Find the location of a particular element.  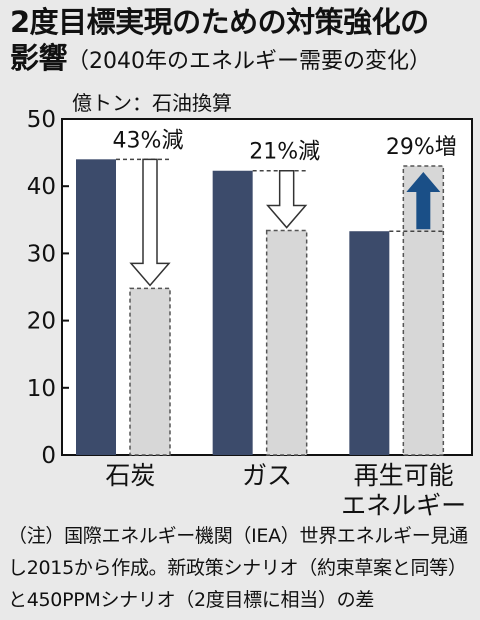

y-tick-label: 30 is located at coordinates (41, 254).